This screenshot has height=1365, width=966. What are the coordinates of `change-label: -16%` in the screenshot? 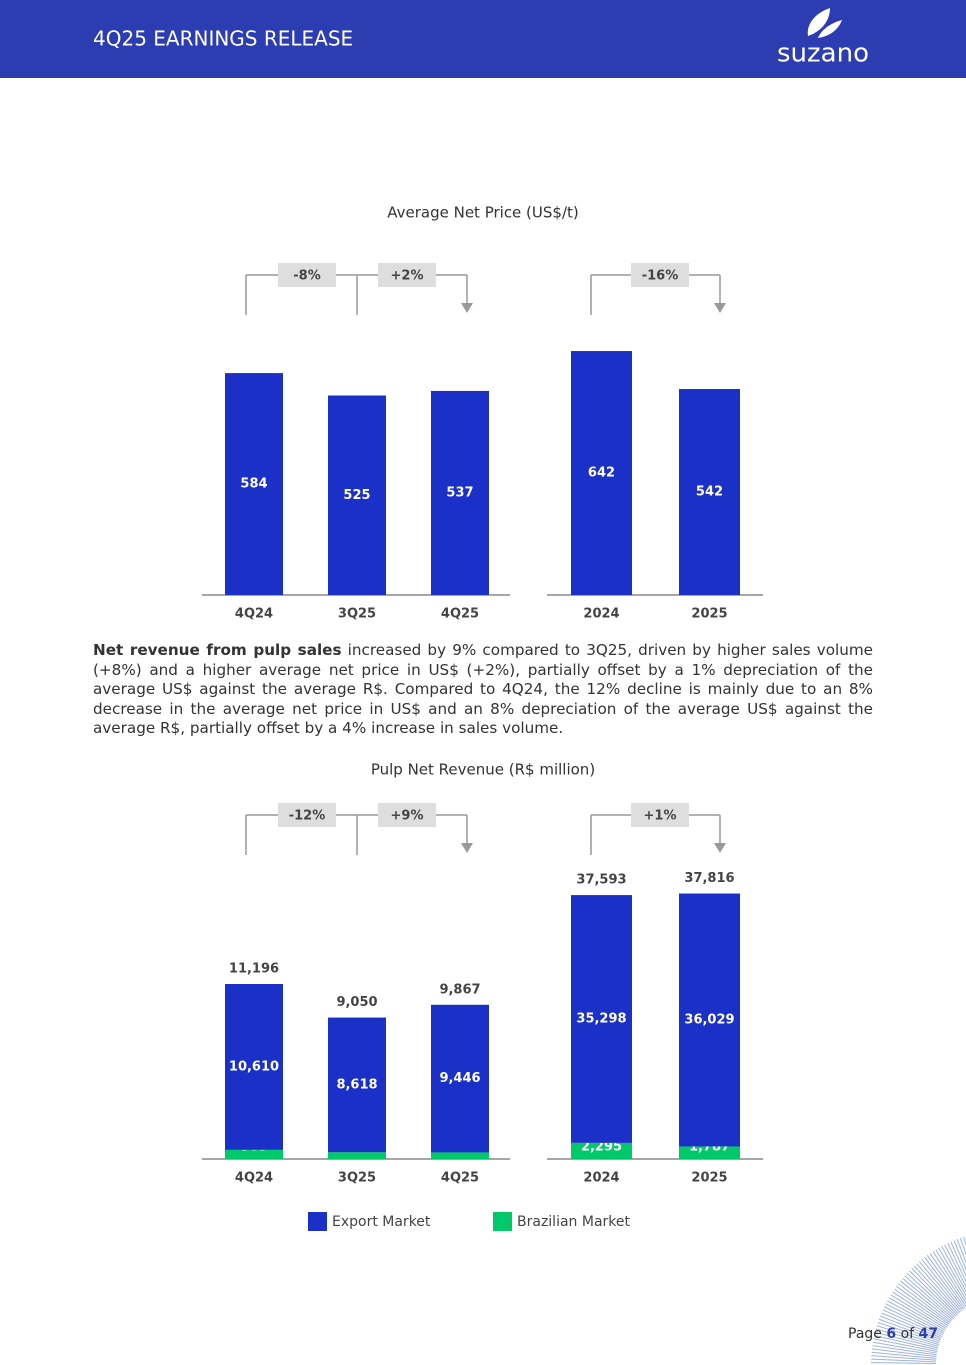 It's located at (660, 276).